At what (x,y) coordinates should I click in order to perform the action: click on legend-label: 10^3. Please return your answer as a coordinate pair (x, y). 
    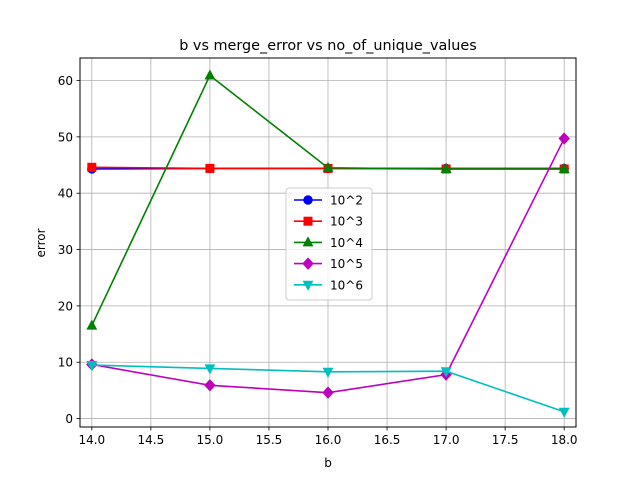
    Looking at the image, I should click on (346, 222).